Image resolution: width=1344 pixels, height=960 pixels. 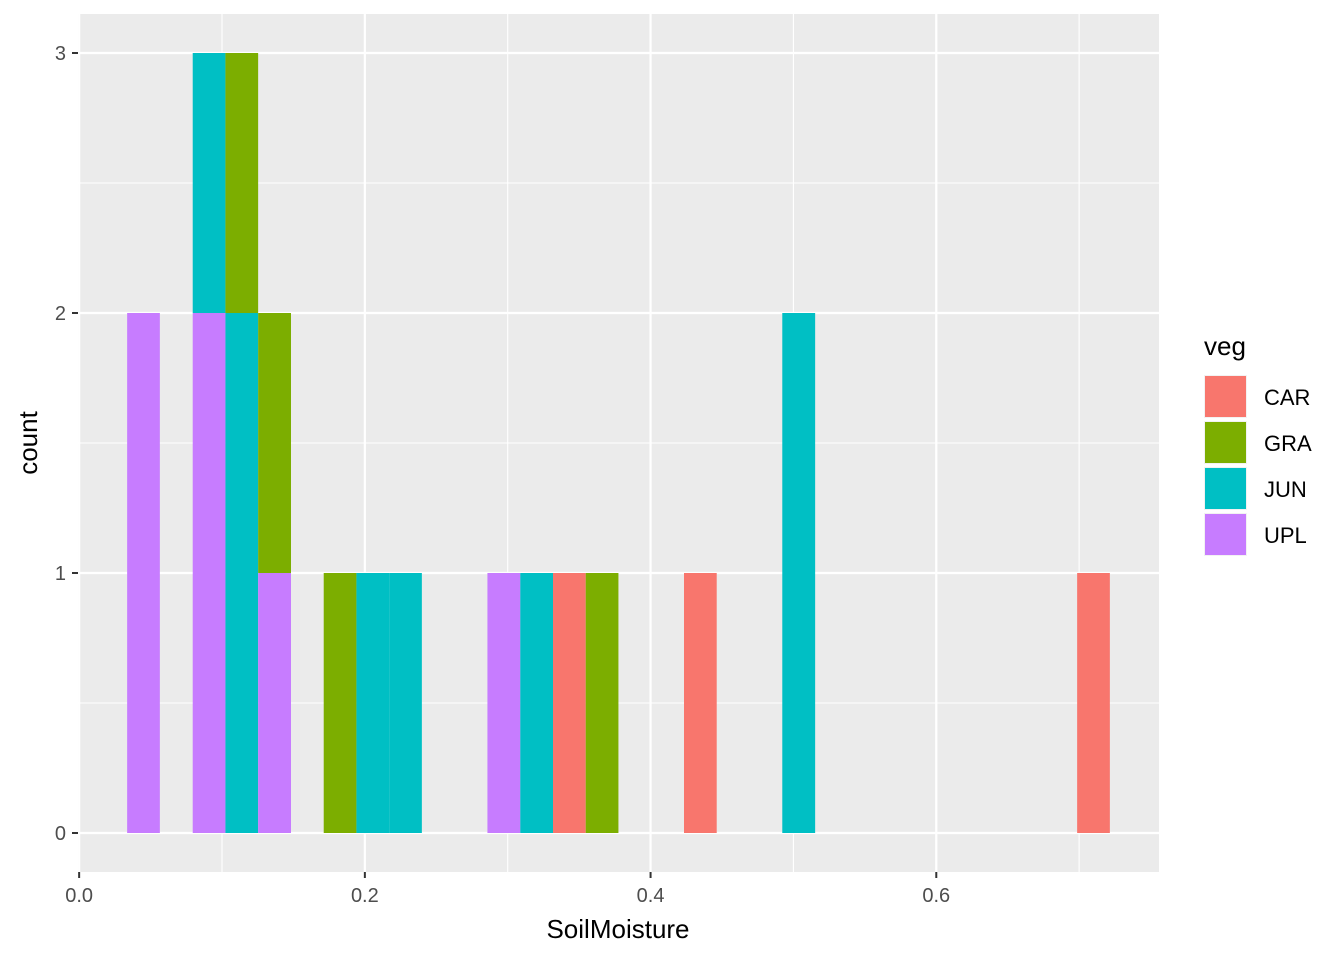 I want to click on legend-key-gra, so click(x=1225, y=442).